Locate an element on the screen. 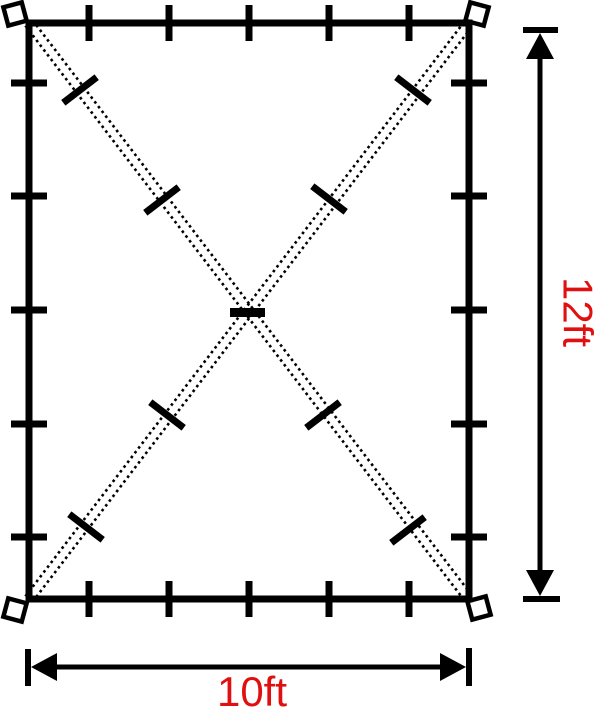 The width and height of the screenshot is (602, 714). corner-loop-top-right is located at coordinates (477, 14).